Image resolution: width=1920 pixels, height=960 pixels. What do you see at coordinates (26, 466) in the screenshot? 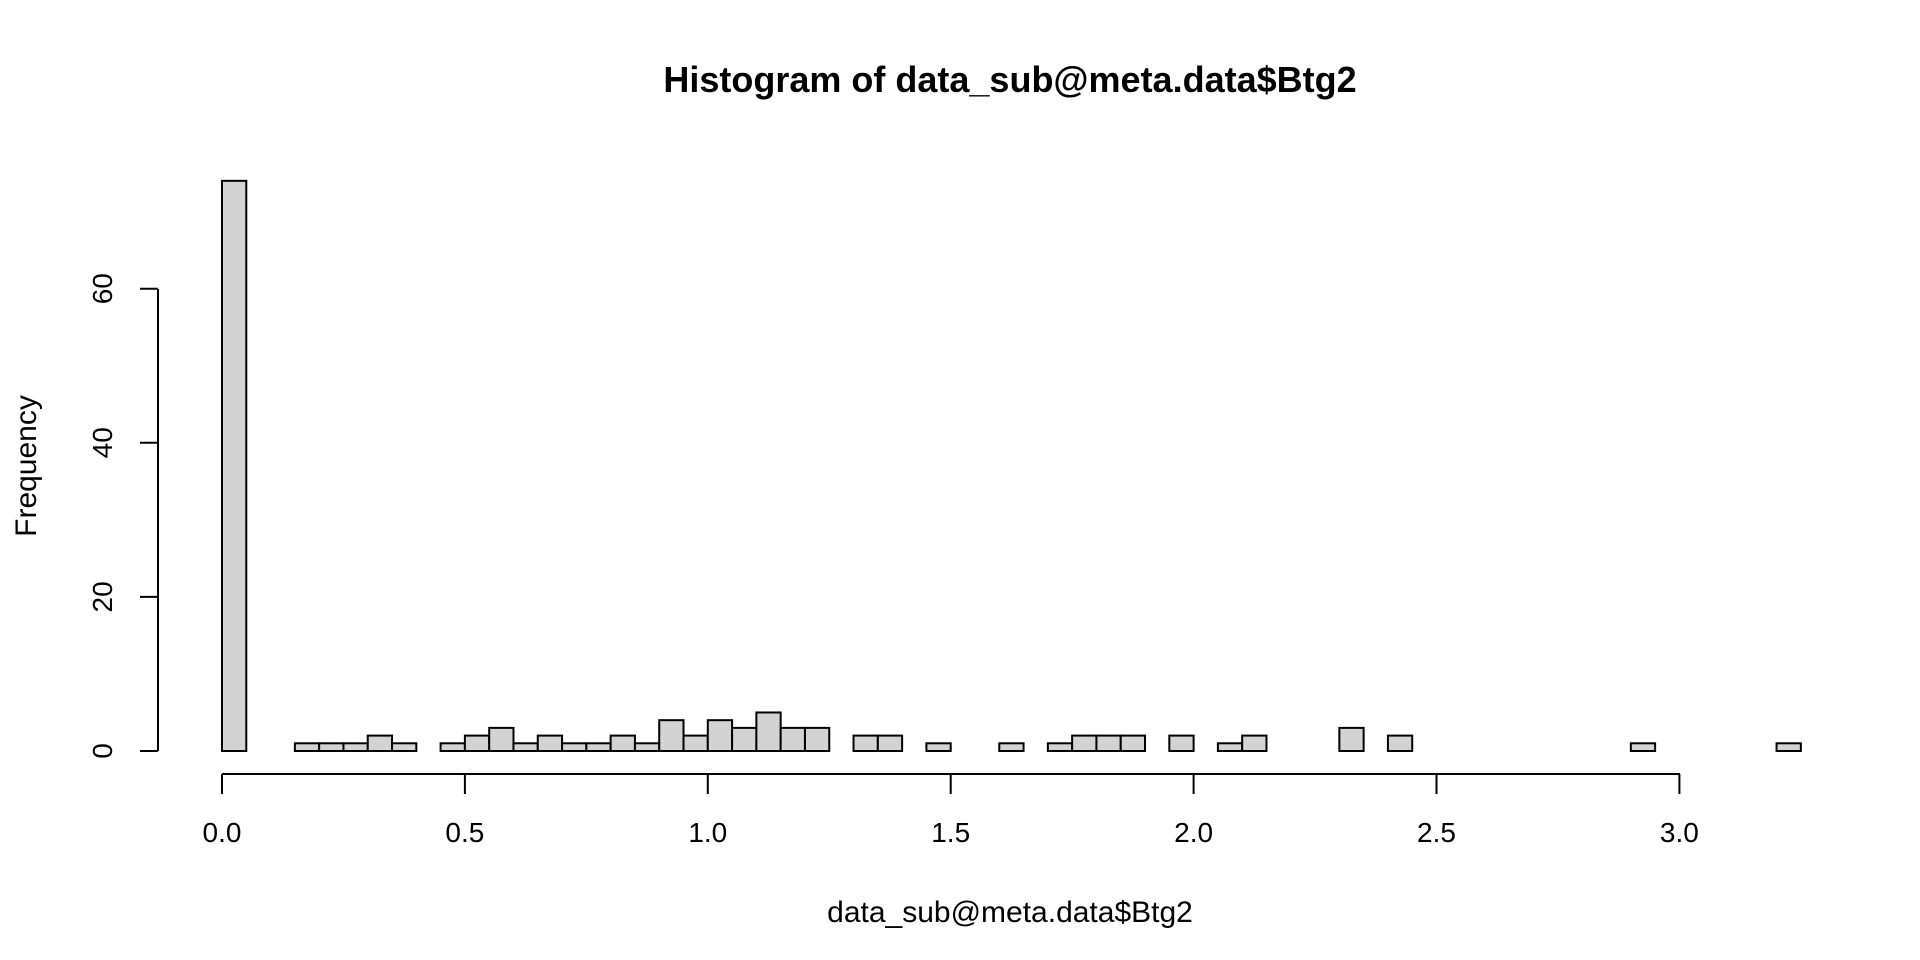
I see `y-axis-label: Frequency` at bounding box center [26, 466].